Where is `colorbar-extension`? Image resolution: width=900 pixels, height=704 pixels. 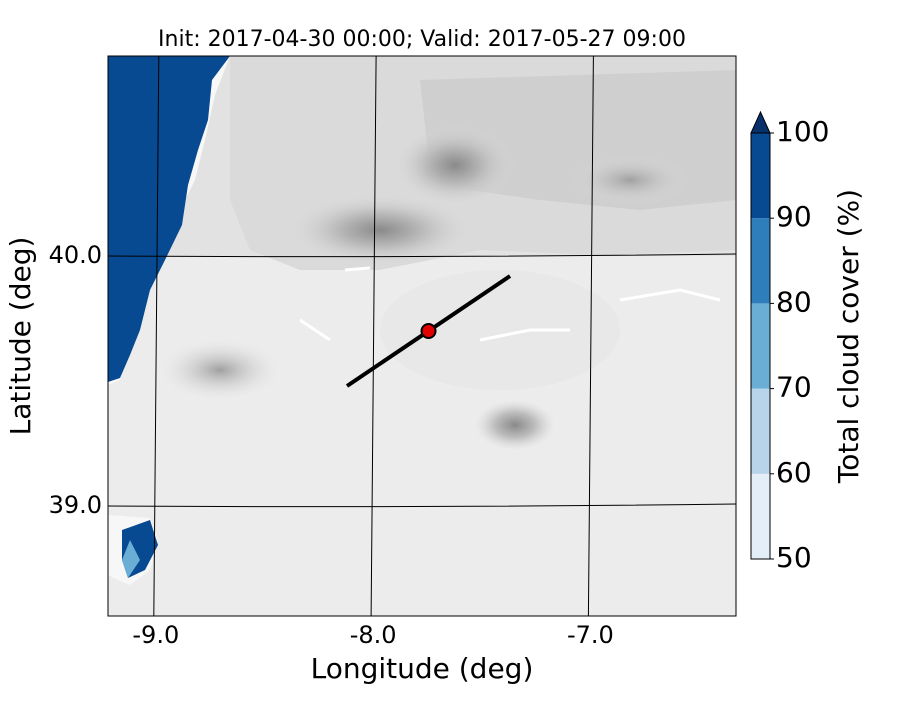 colorbar-extension is located at coordinates (760, 122).